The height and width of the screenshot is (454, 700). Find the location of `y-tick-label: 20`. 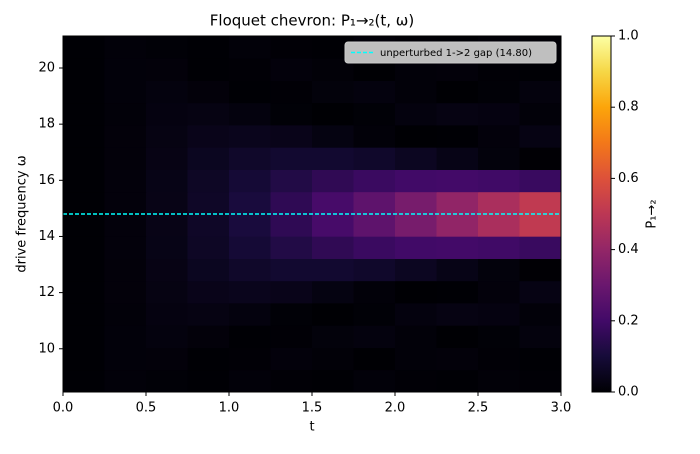

y-tick-label: 20 is located at coordinates (46, 68).